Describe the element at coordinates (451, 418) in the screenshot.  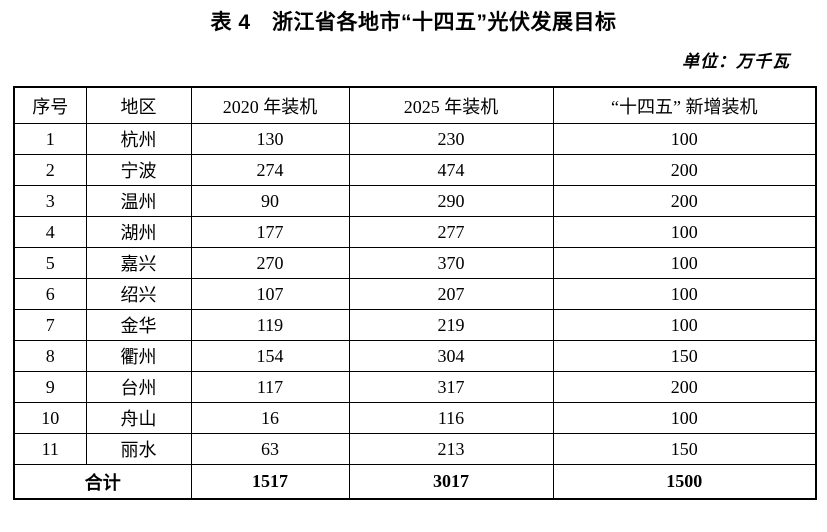
I see `cell-installed-2025: 116` at that location.